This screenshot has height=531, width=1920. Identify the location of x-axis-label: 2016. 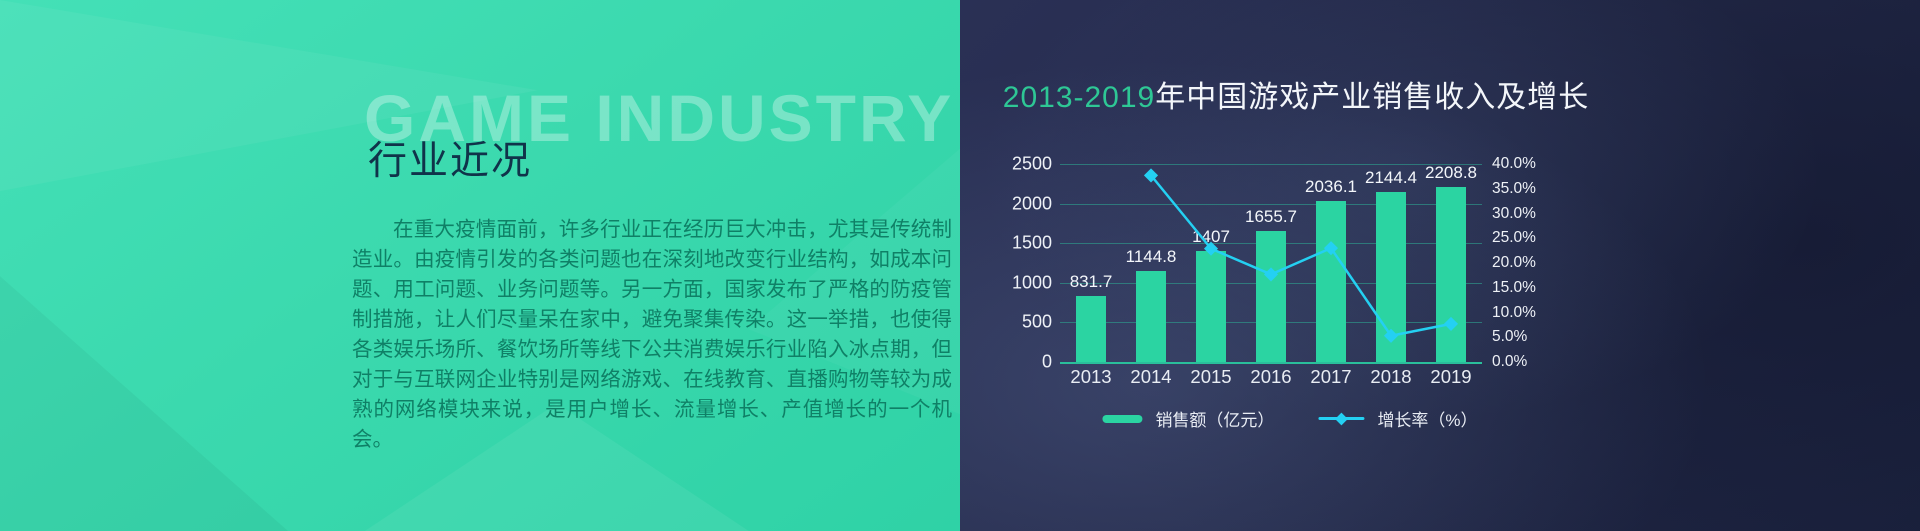
(1271, 376).